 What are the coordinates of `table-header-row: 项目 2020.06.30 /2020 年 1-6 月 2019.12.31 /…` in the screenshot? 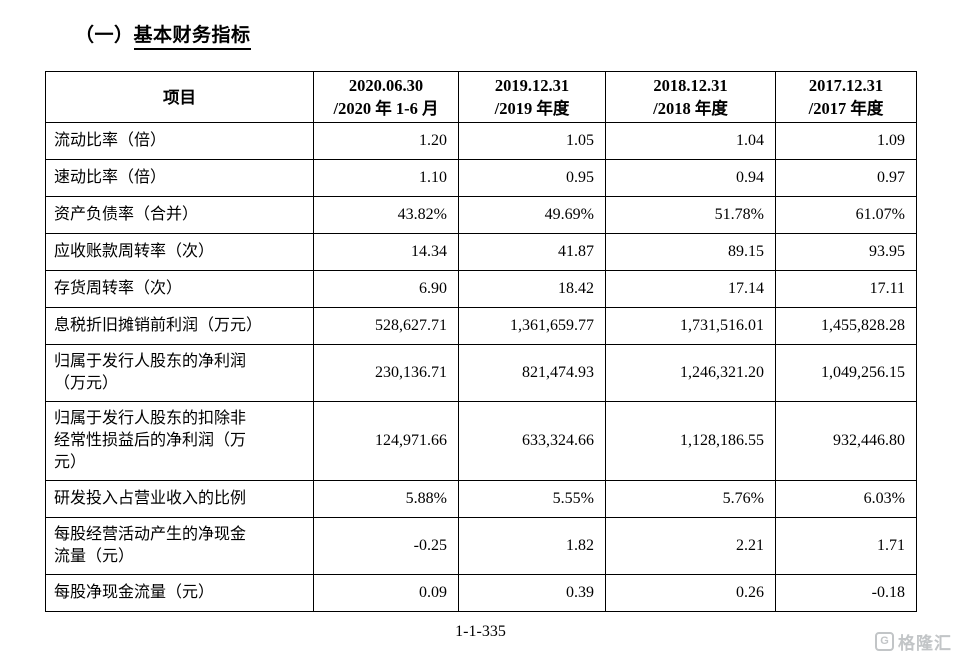 It's located at (481, 97).